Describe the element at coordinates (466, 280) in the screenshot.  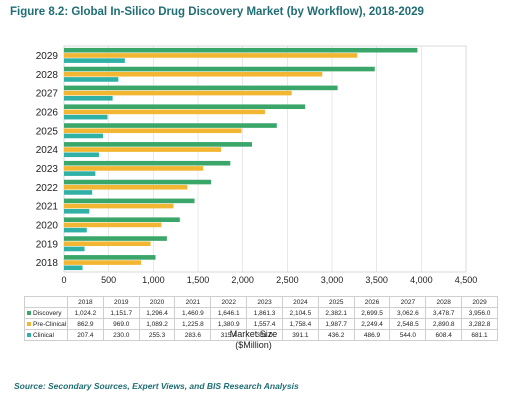
I see `x-tick-label: 4,500` at that location.